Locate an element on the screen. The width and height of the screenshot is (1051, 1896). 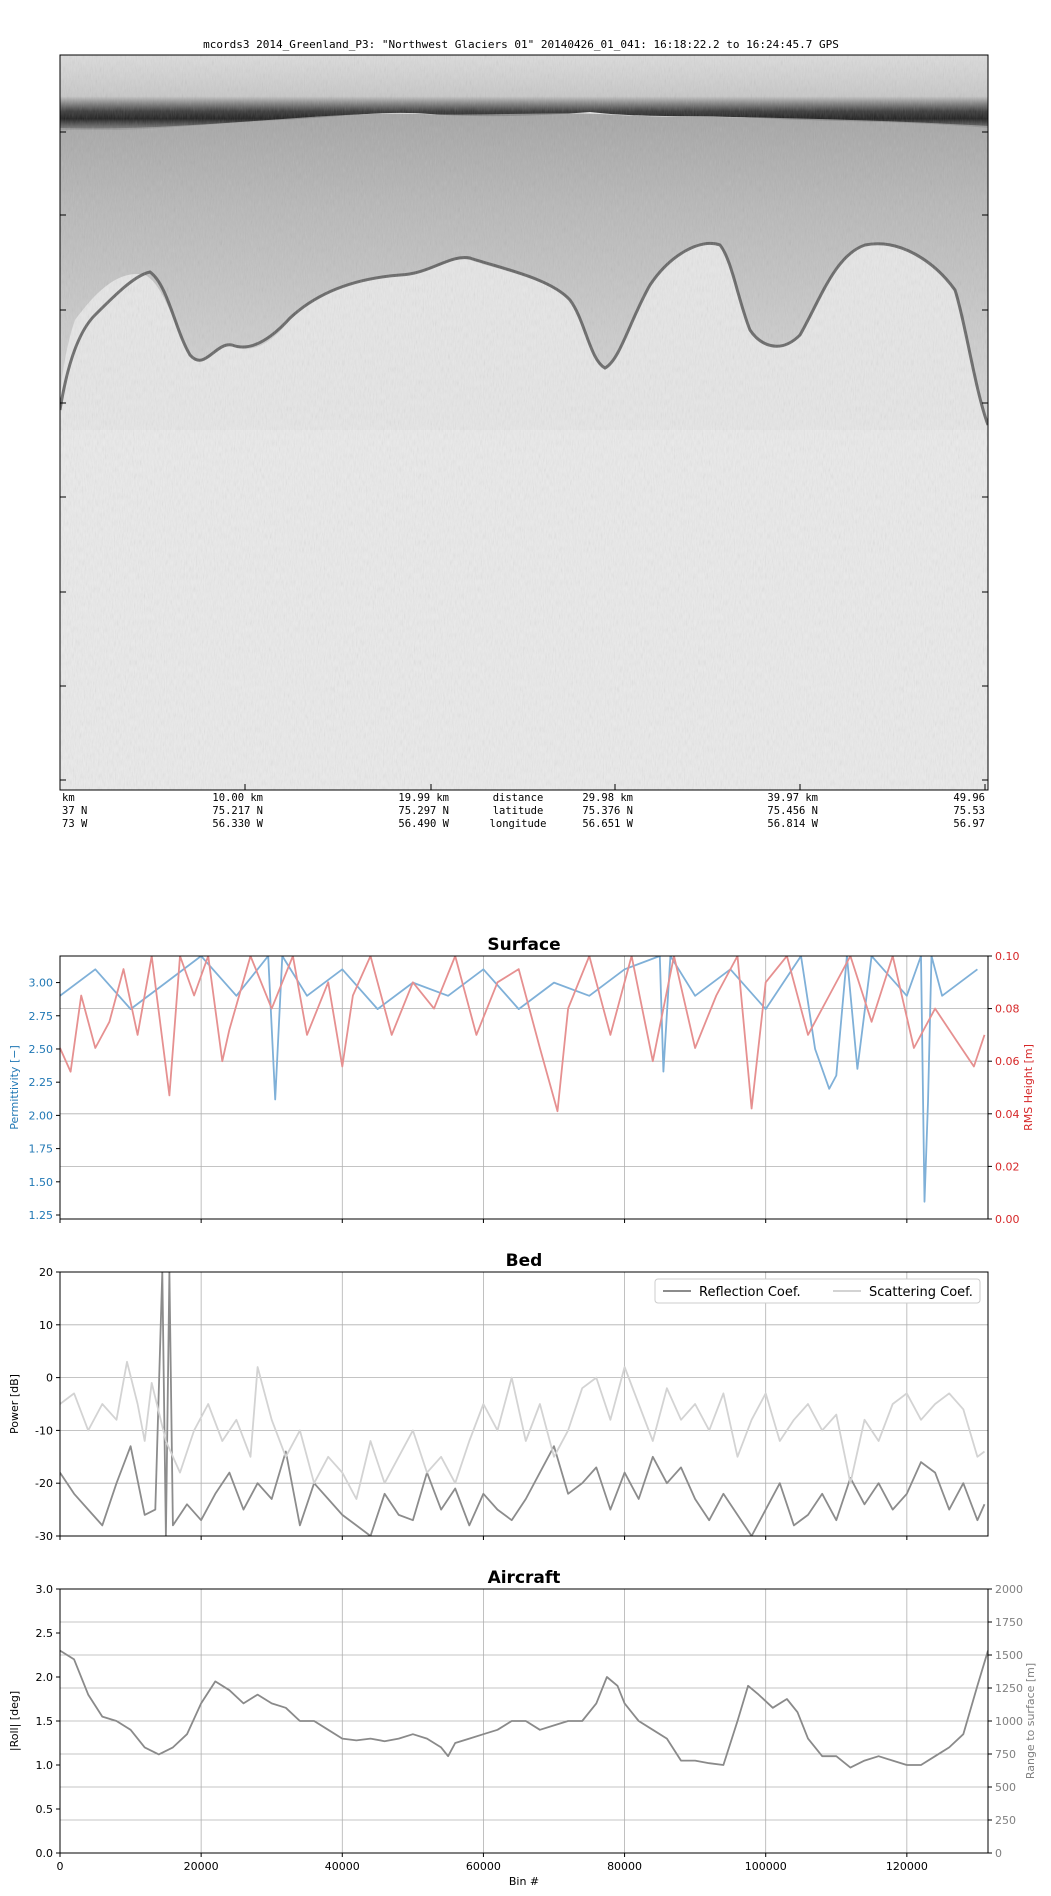
y-tick-label-left: -30 is located at coordinates (44, 1536).